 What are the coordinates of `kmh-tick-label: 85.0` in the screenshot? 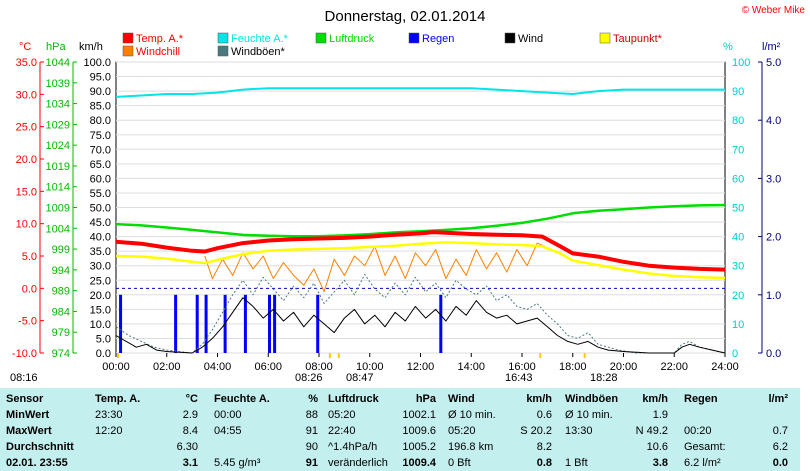 It's located at (100, 107).